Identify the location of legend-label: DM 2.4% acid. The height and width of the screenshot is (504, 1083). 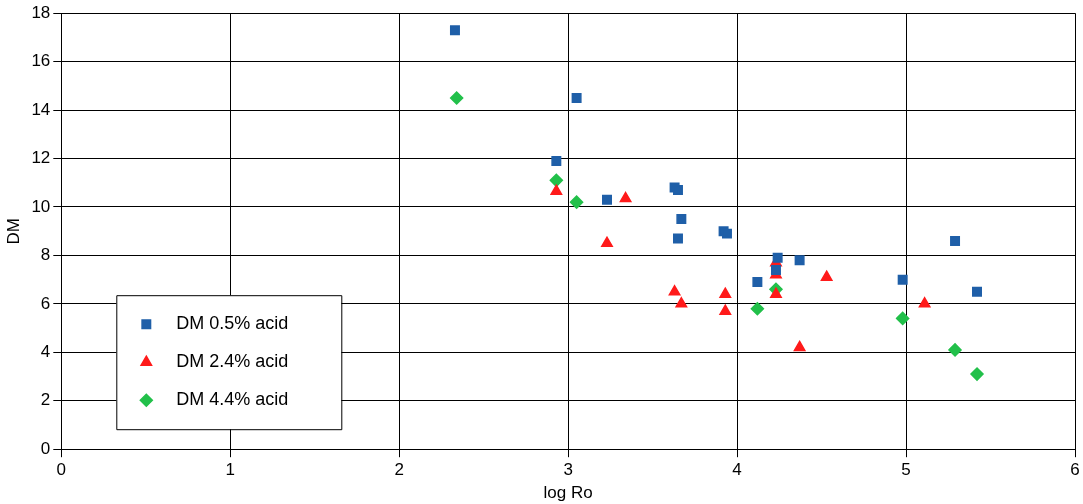
(232, 361).